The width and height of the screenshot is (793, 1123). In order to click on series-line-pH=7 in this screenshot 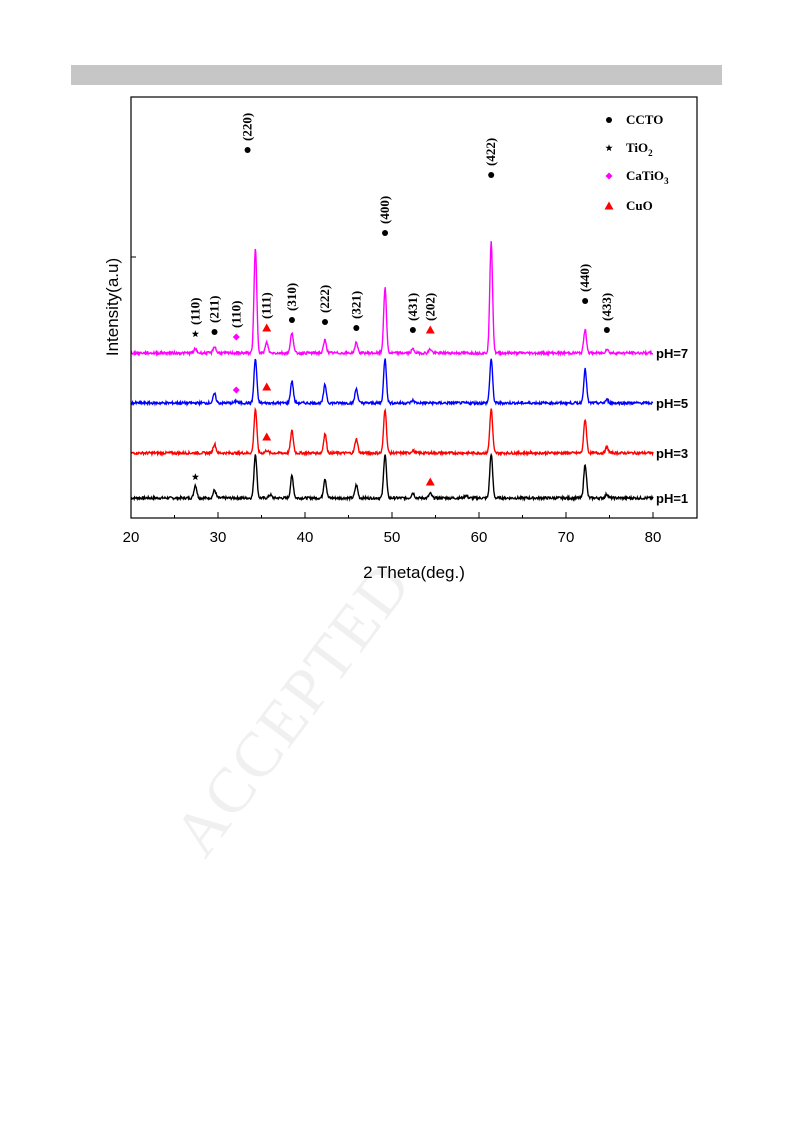, I will do `click(392, 299)`.